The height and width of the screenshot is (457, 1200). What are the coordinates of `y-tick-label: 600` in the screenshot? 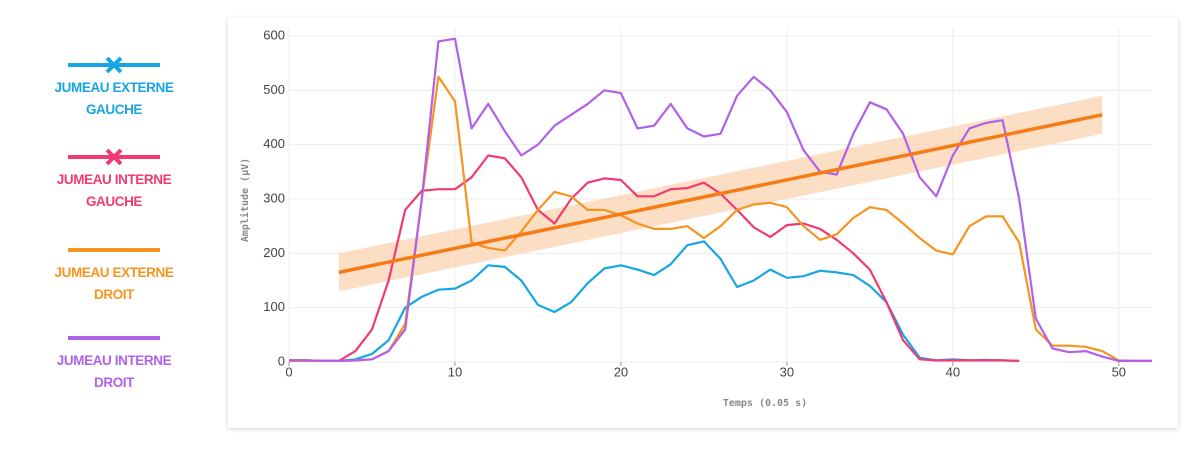 It's located at (274, 34).